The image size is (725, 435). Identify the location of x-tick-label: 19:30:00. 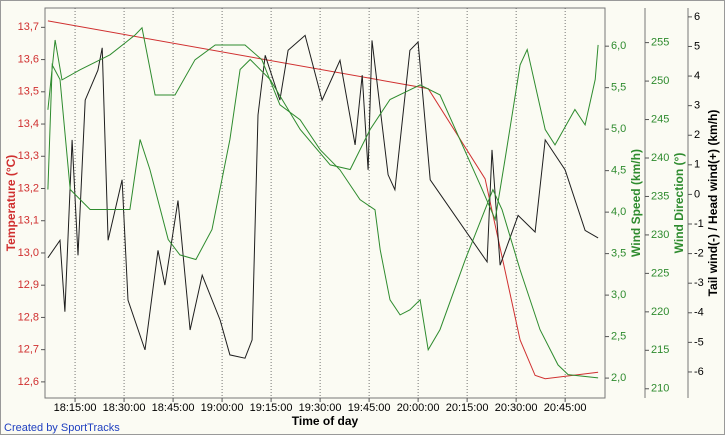
(320, 408).